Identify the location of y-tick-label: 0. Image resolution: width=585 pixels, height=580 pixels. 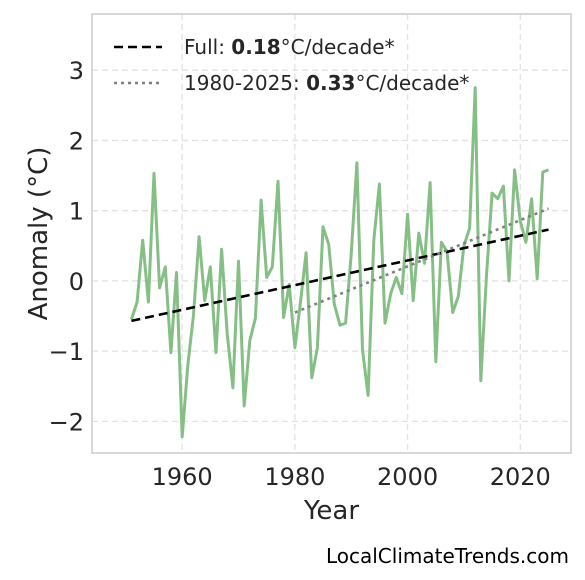
(76, 282).